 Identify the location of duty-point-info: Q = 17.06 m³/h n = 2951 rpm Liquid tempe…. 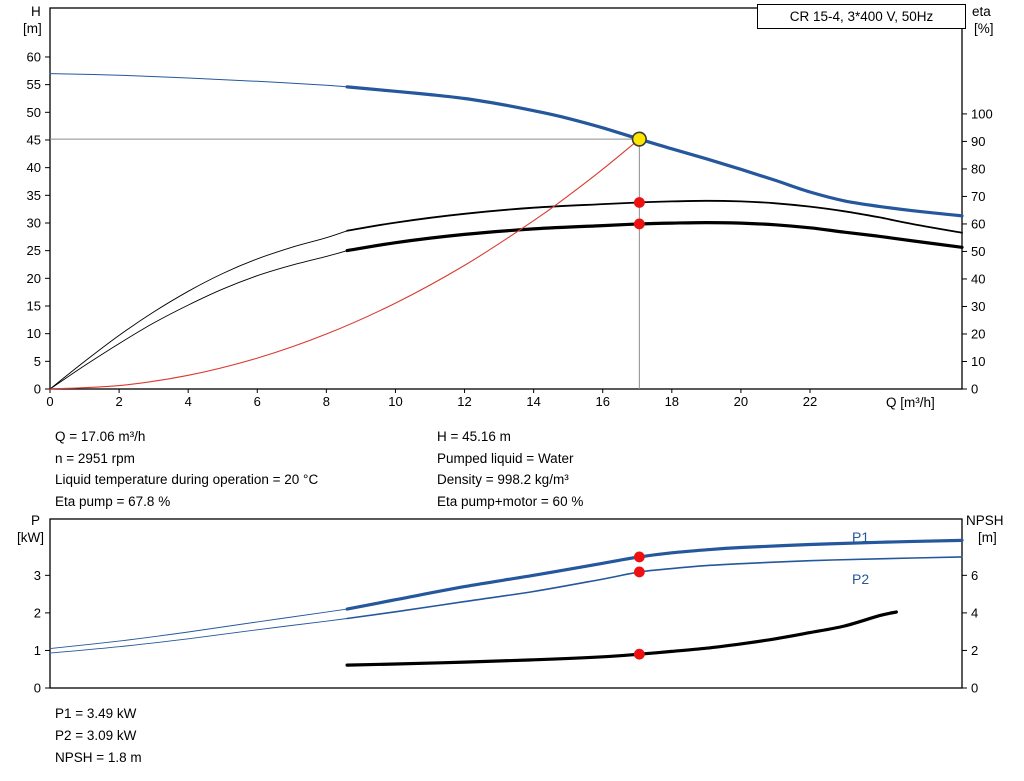
(512, 469).